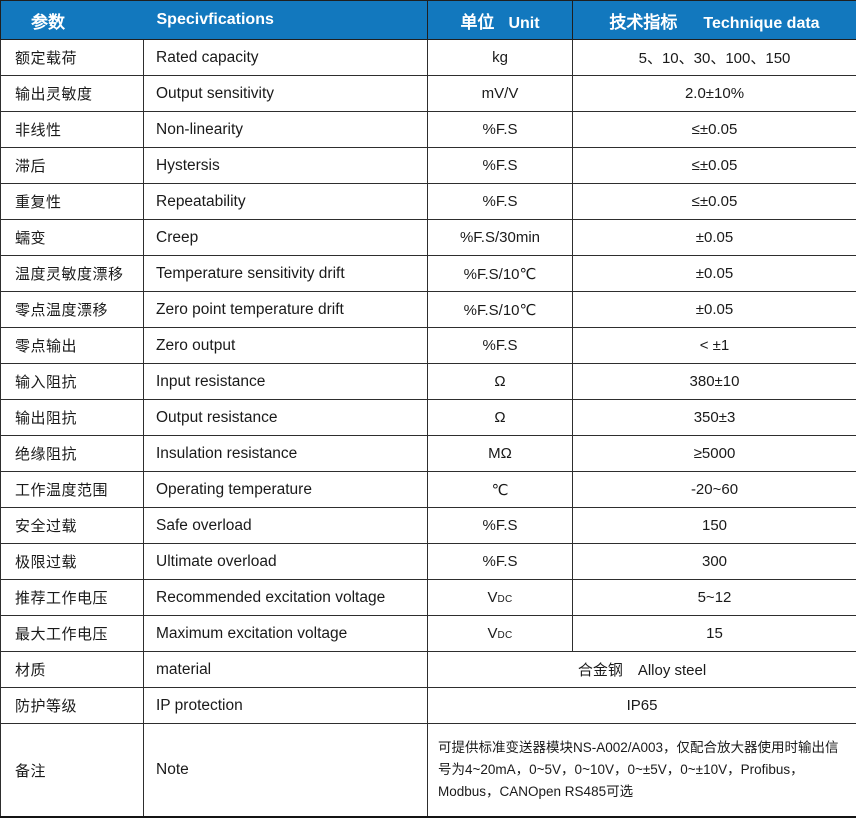 This screenshot has width=856, height=818. Describe the element at coordinates (643, 22) in the screenshot. I see `header-tech-zh: 技术指标` at that location.